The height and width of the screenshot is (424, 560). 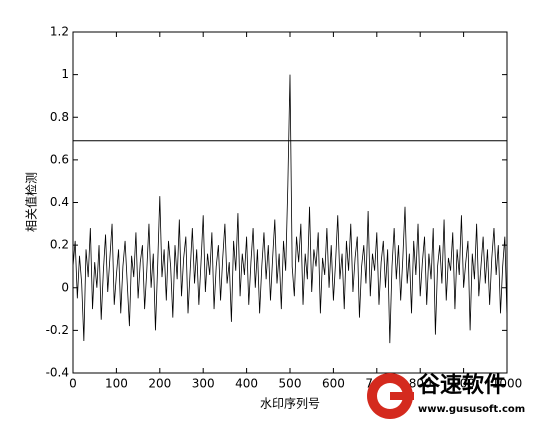 What do you see at coordinates (333, 384) in the screenshot?
I see `x-tick-label: 600` at bounding box center [333, 384].